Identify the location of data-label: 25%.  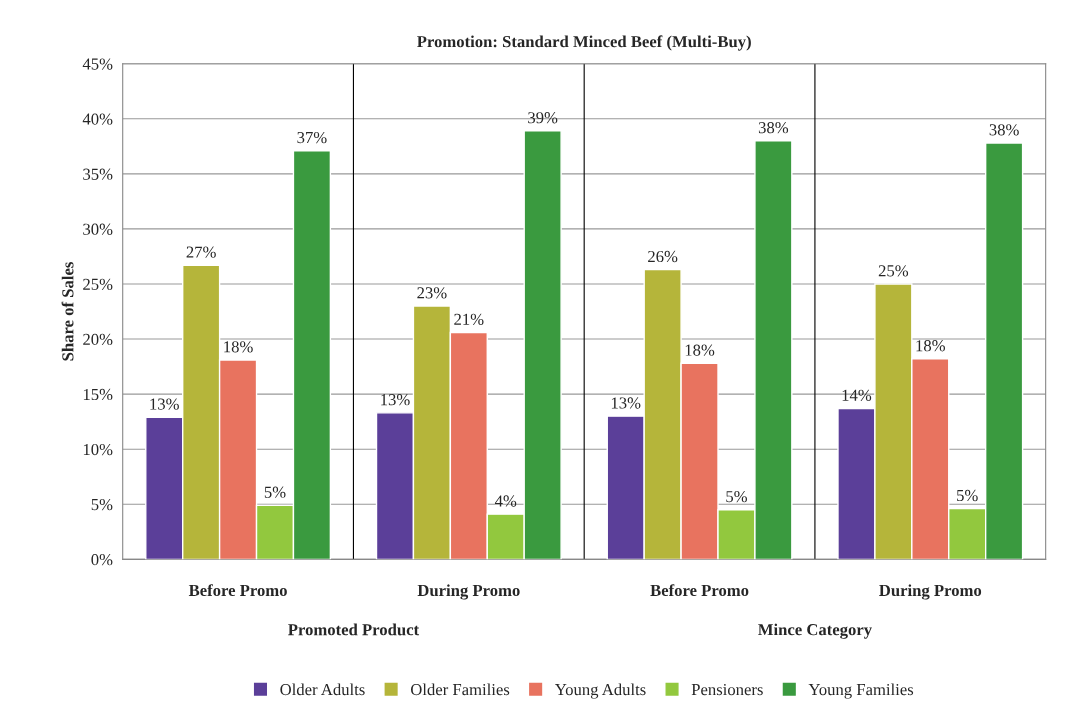
(893, 271).